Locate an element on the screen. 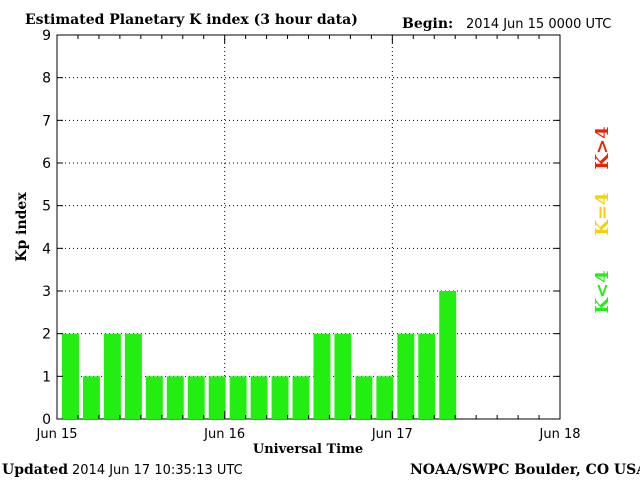 This screenshot has height=480, width=640. x-tick-label-1: Jun 16 is located at coordinates (224, 434).